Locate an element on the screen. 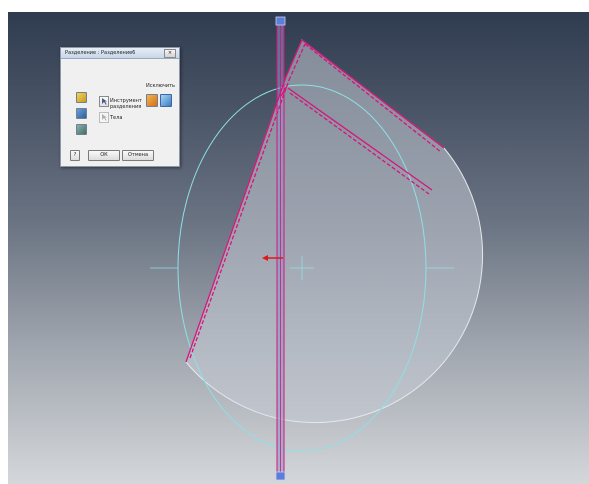 Image resolution: width=589 pixels, height=484 pixels. remove-label: Исключить is located at coordinates (160, 86).